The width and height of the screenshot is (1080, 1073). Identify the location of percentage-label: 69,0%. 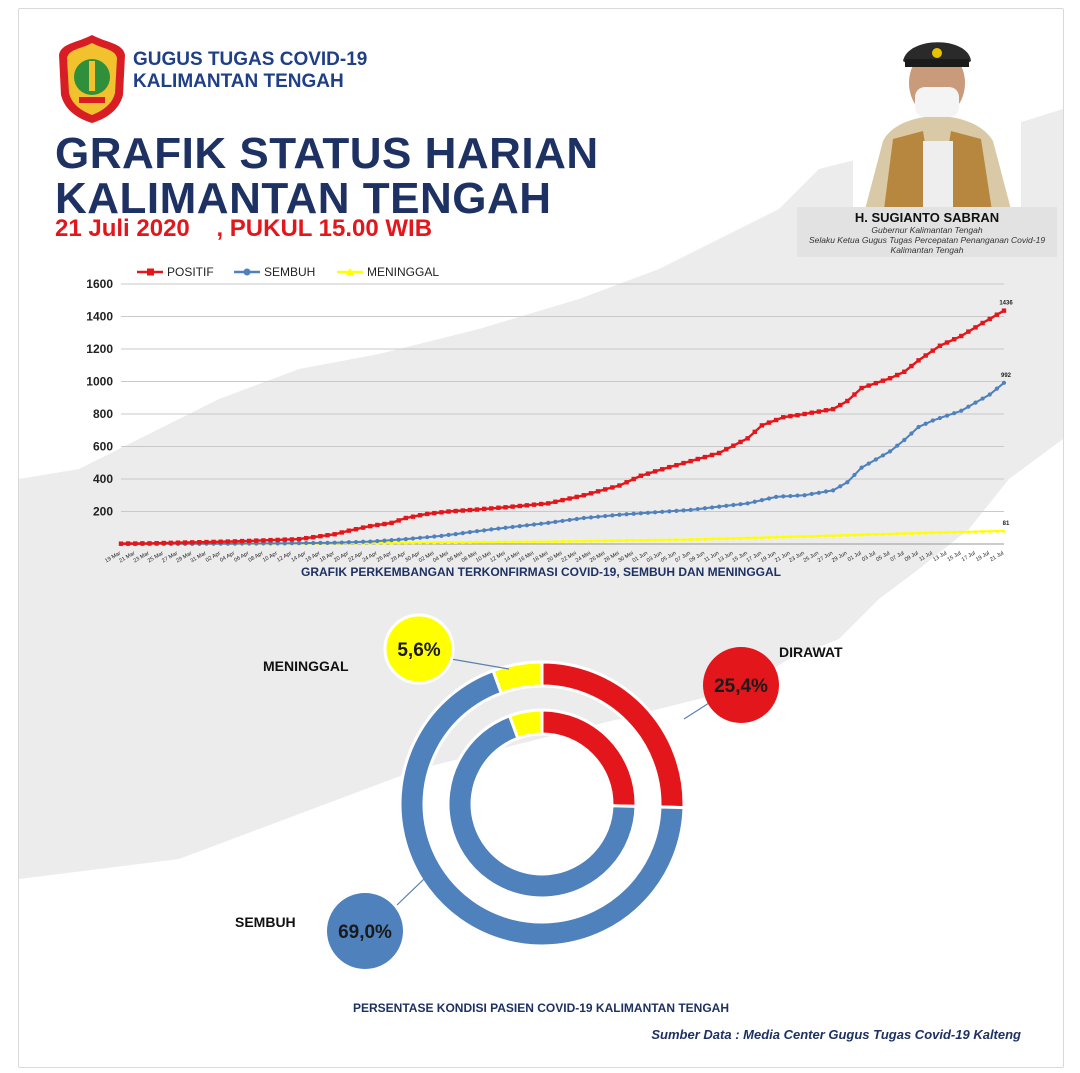
(365, 932).